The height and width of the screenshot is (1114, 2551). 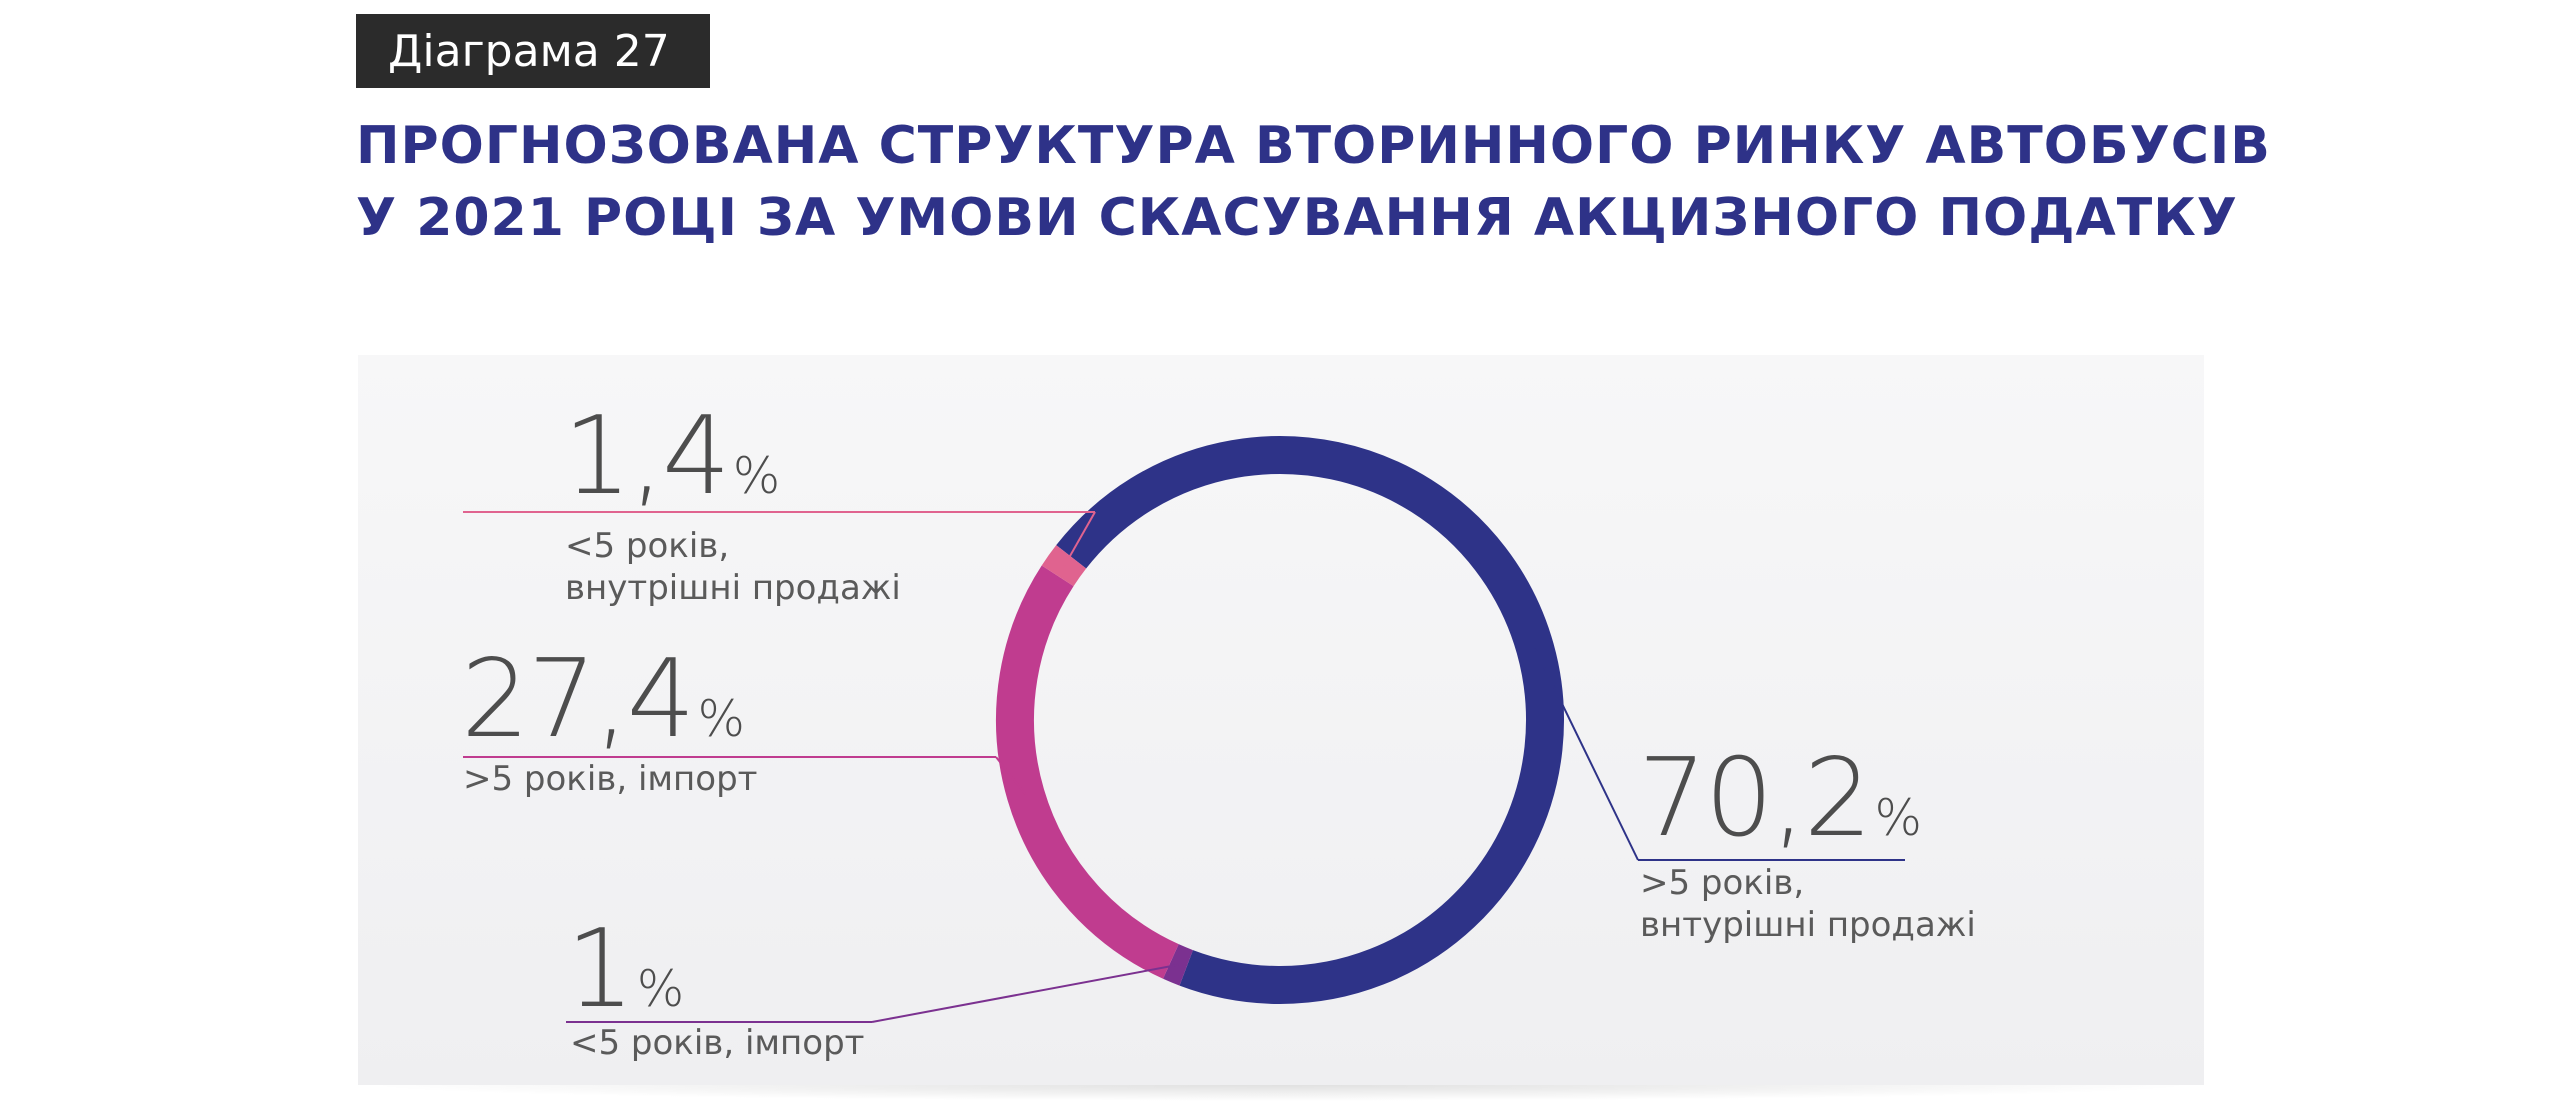 What do you see at coordinates (721, 719) in the screenshot?
I see `percent-sign-2: %` at bounding box center [721, 719].